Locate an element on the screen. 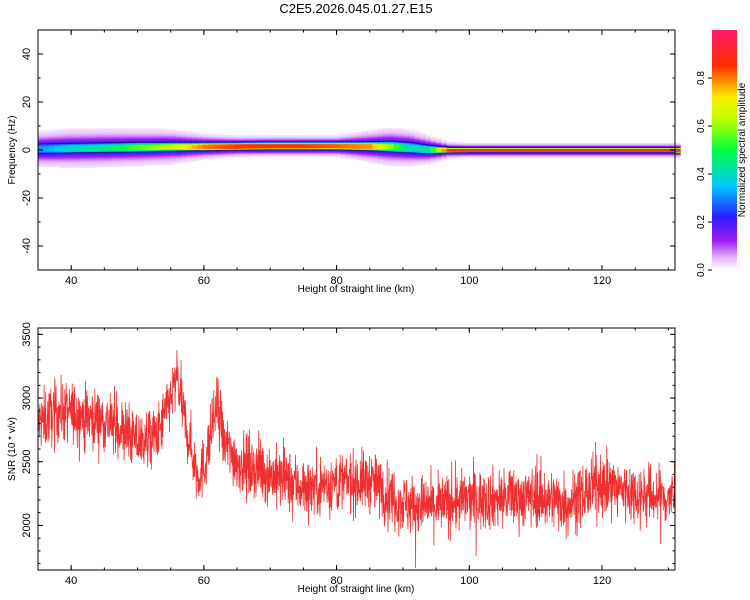 Image resolution: width=750 pixels, height=600 pixels. spectrogram-cells is located at coordinates (359, 148).